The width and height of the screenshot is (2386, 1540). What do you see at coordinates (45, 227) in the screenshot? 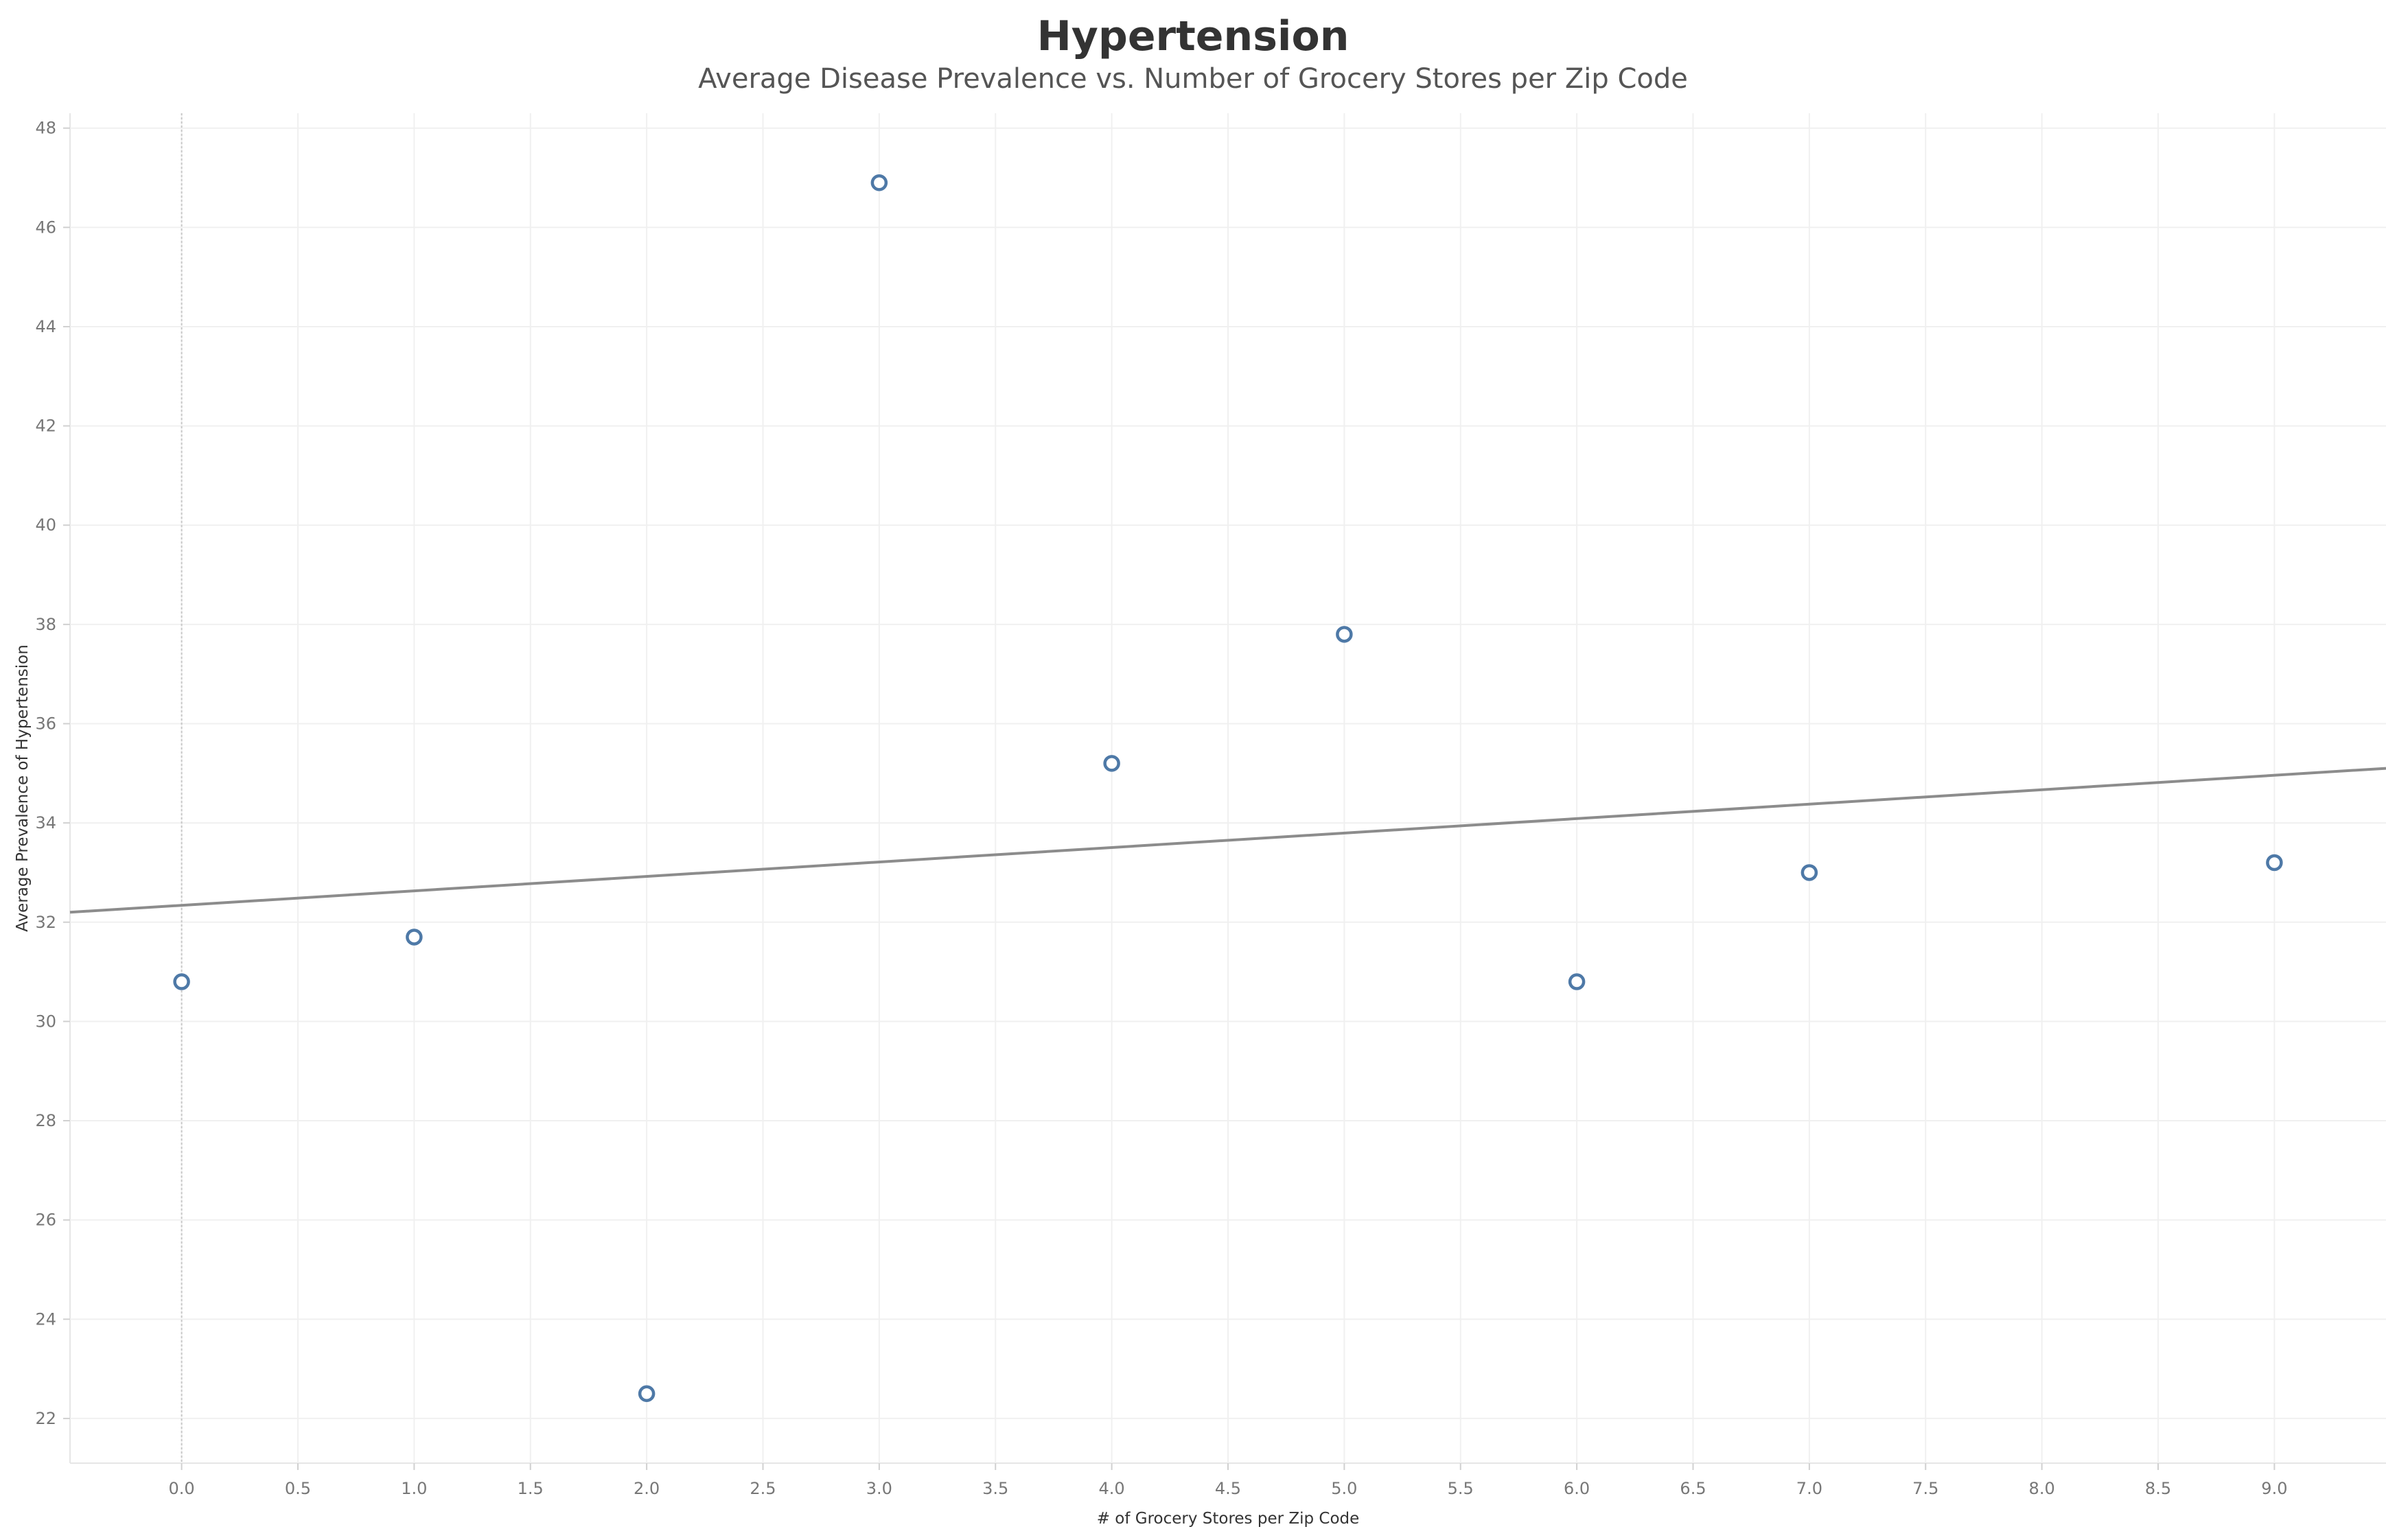
I see `y-tick-label: 46` at bounding box center [45, 227].